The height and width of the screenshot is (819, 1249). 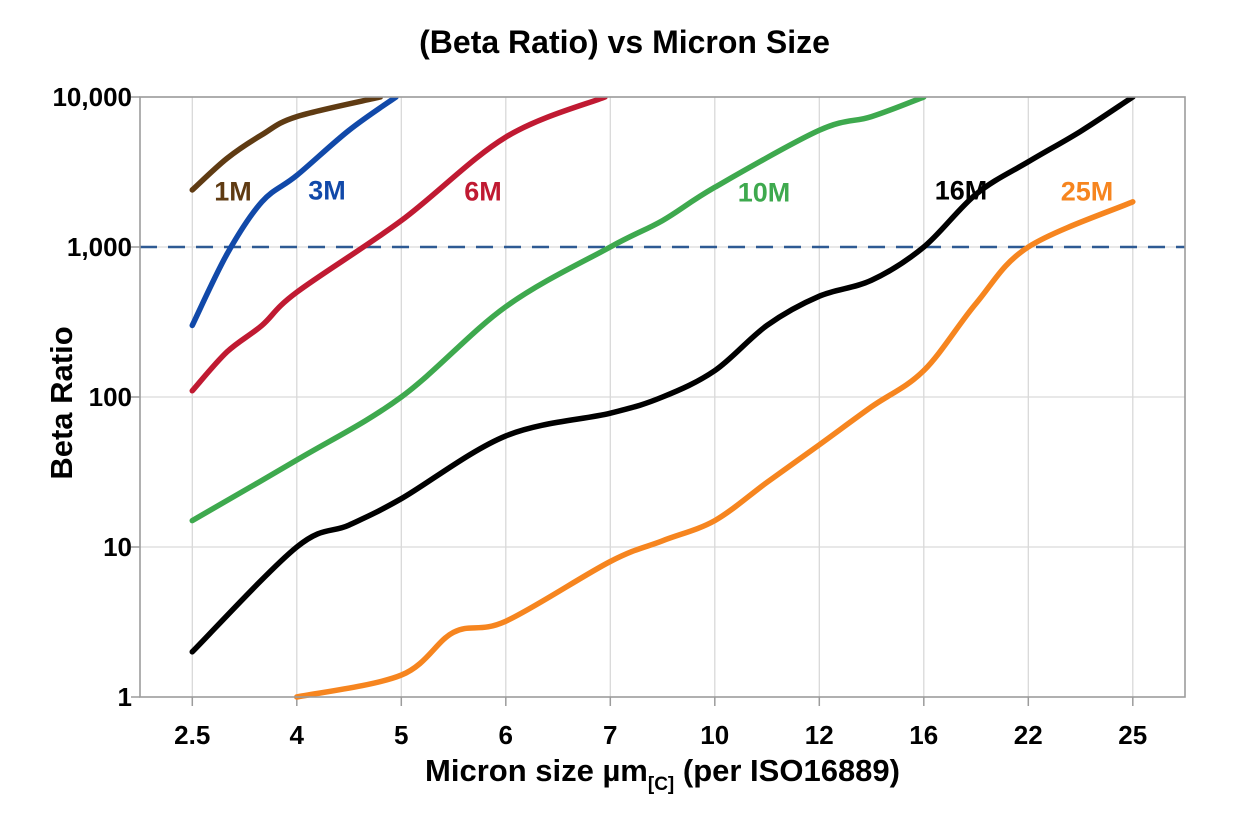 What do you see at coordinates (110, 397) in the screenshot?
I see `y-tick-label-100: 100` at bounding box center [110, 397].